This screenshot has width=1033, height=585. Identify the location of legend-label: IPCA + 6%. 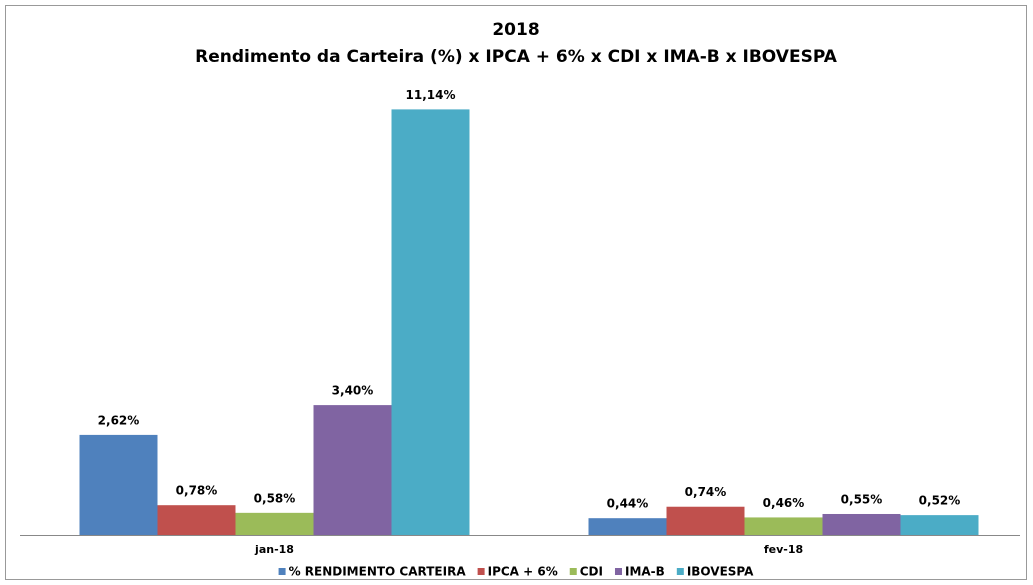
(523, 572).